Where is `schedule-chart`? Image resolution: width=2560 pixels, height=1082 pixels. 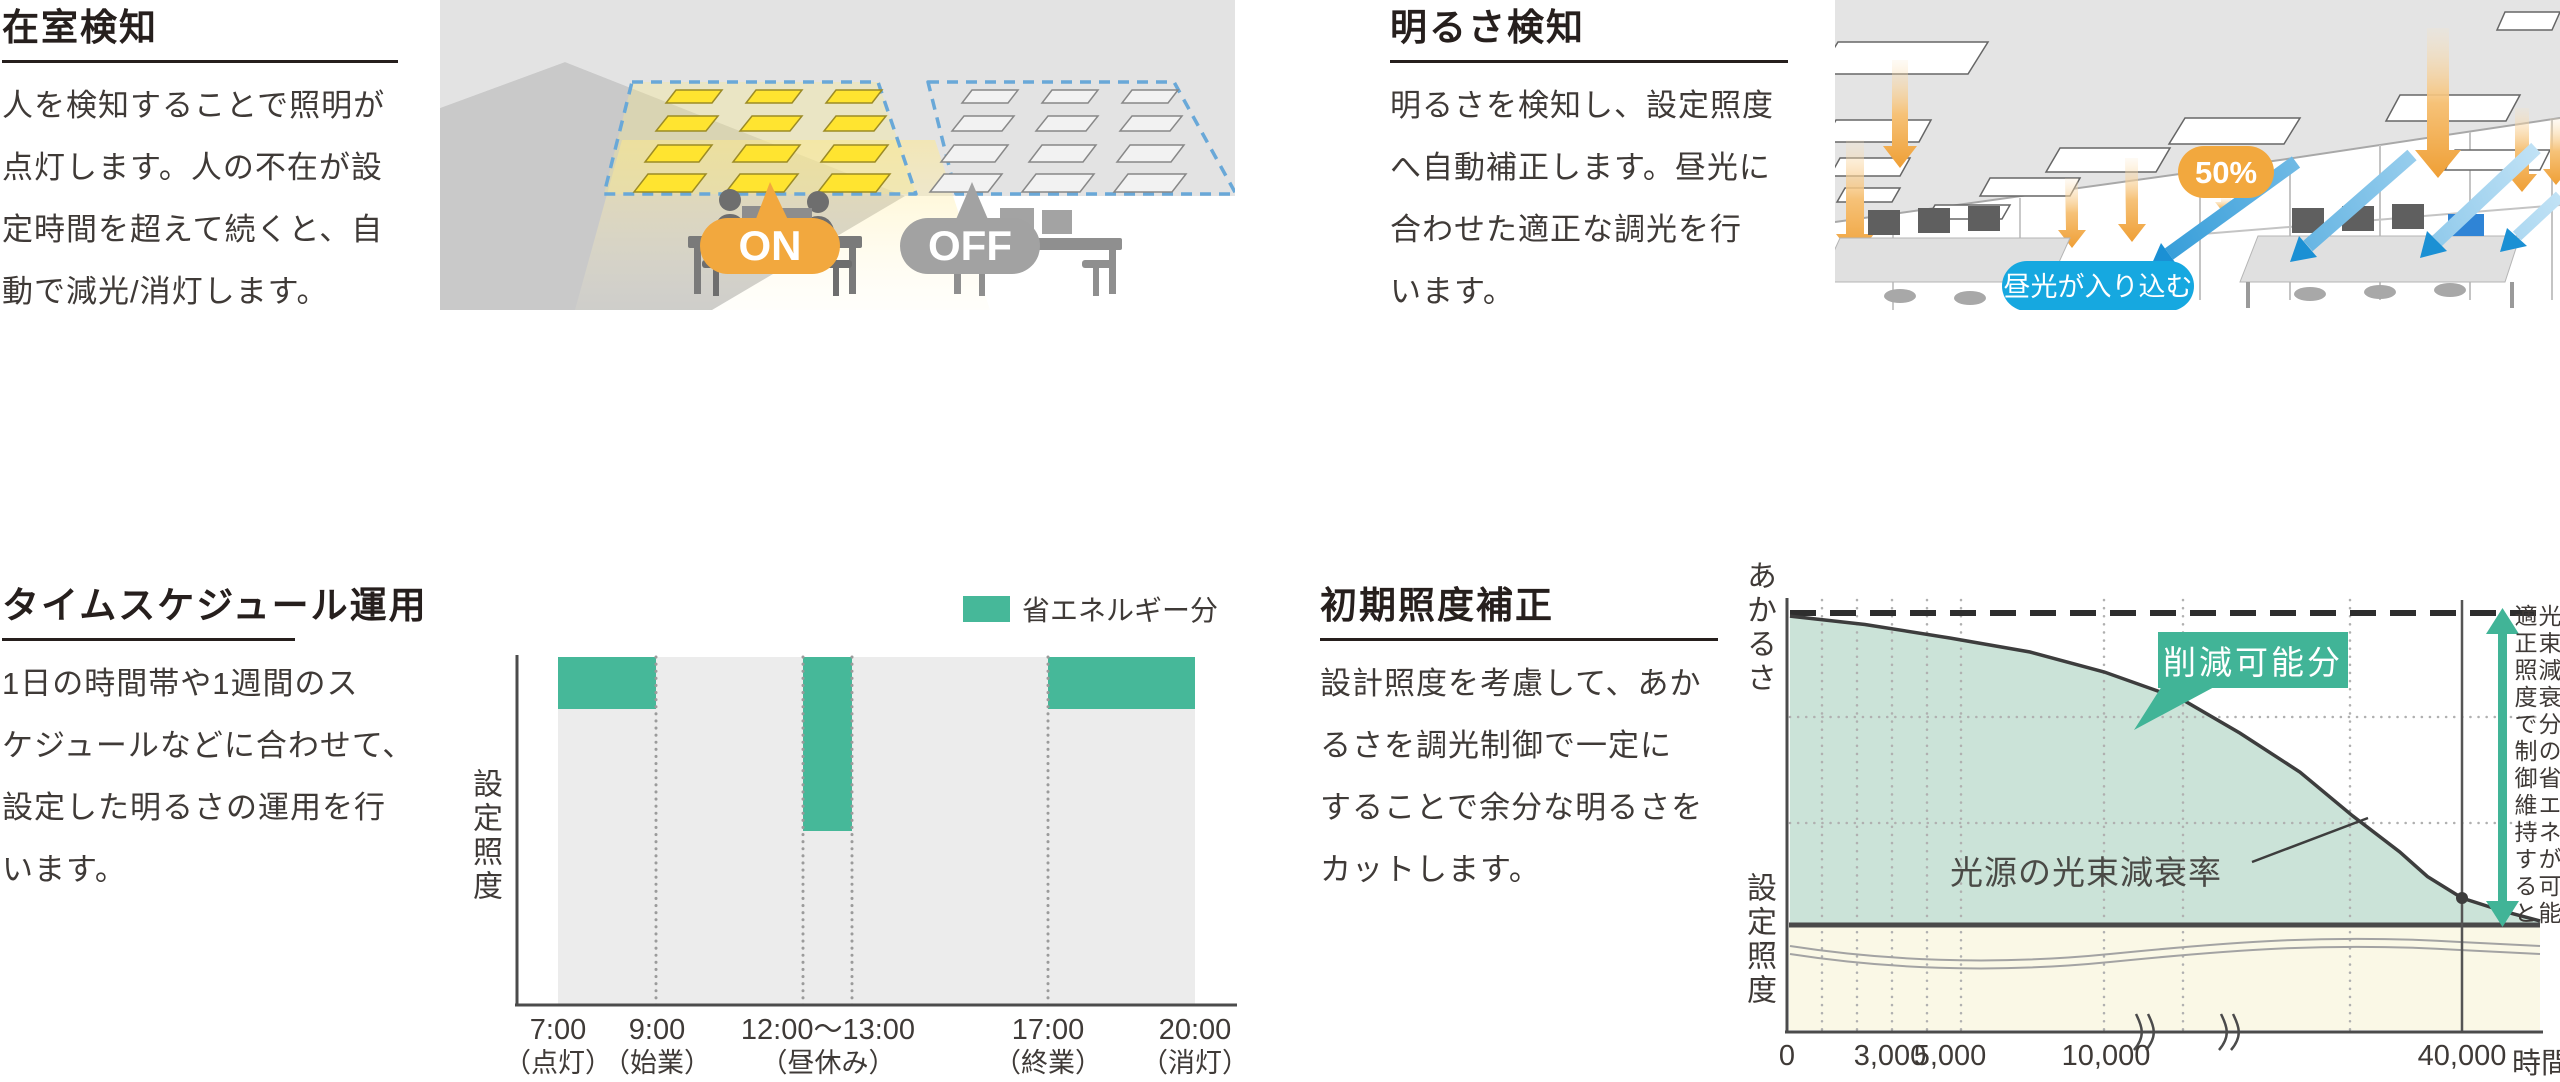
schedule-chart is located at coordinates (876, 831).